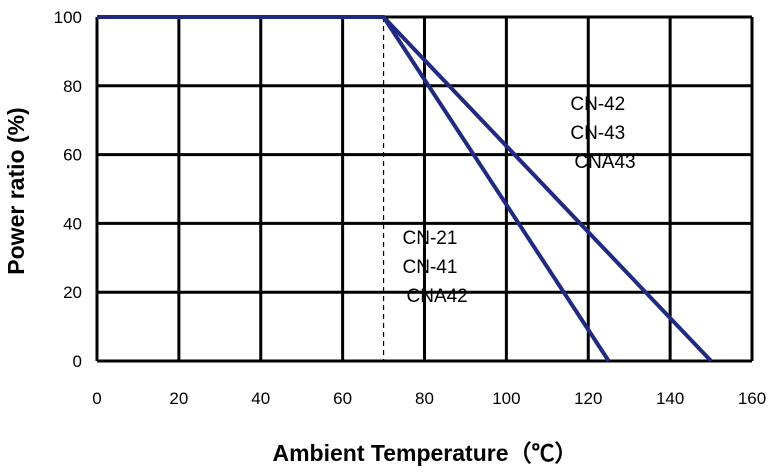 The width and height of the screenshot is (774, 473). I want to click on y-tick-label: 20, so click(72, 292).